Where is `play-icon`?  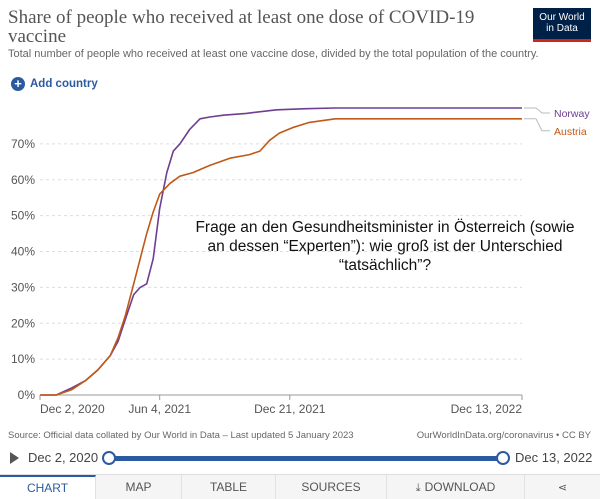 play-icon is located at coordinates (14, 458).